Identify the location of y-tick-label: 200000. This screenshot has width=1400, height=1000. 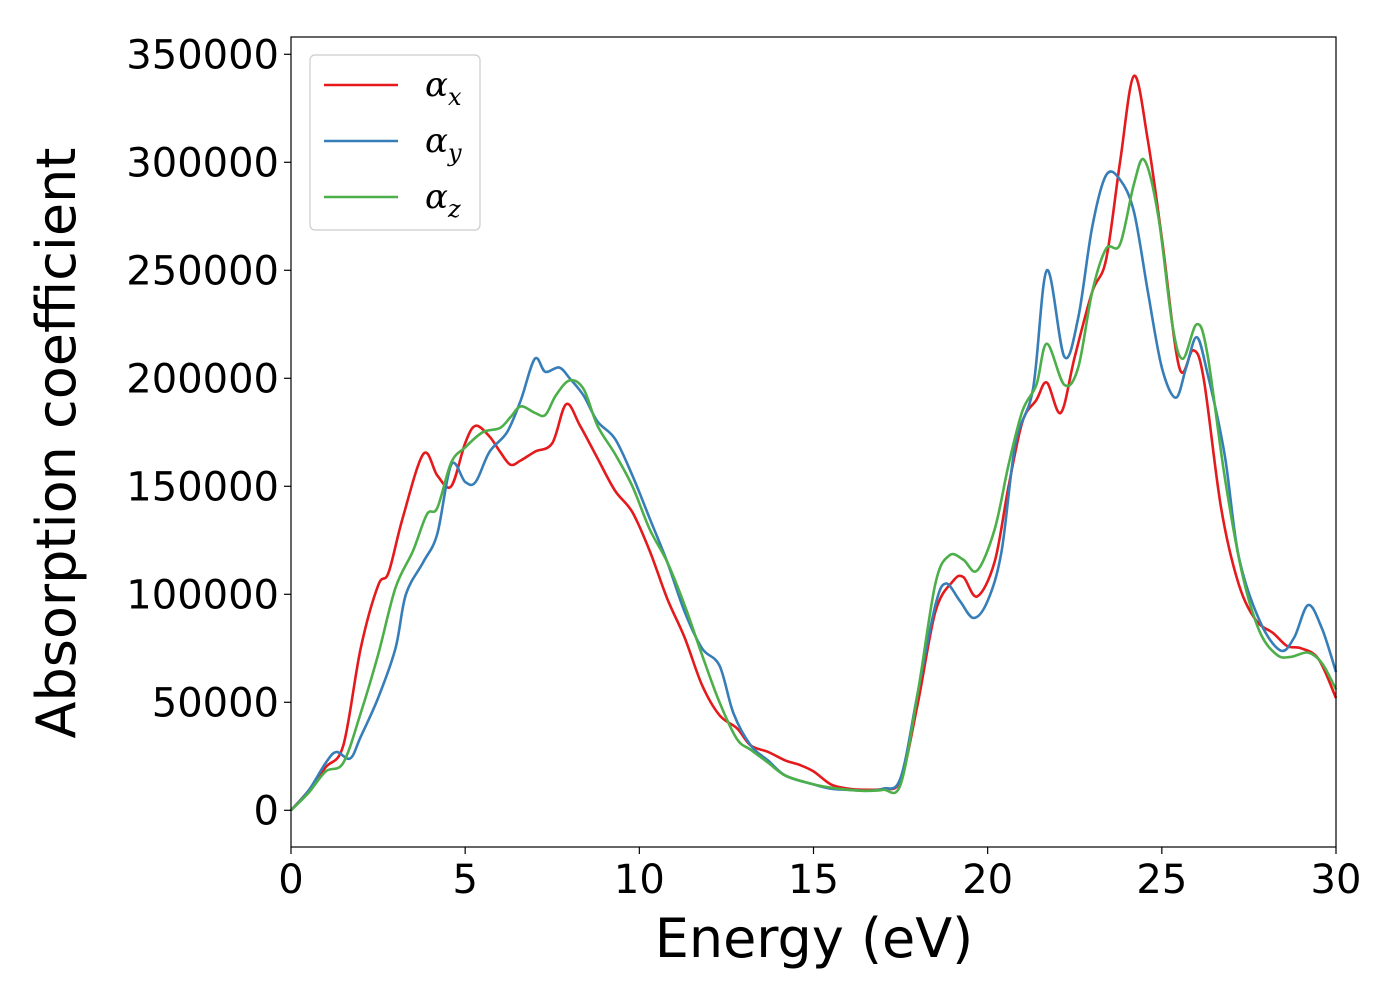
(202, 379).